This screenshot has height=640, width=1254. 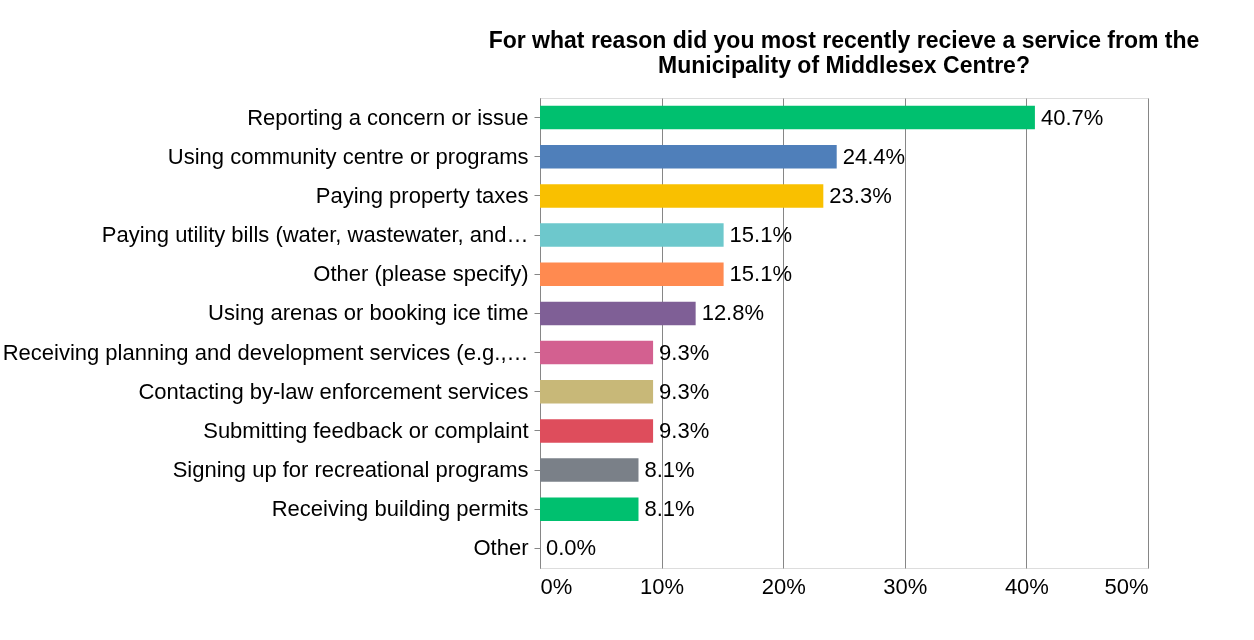 What do you see at coordinates (860, 195) in the screenshot?
I see `data-label: 23.3%` at bounding box center [860, 195].